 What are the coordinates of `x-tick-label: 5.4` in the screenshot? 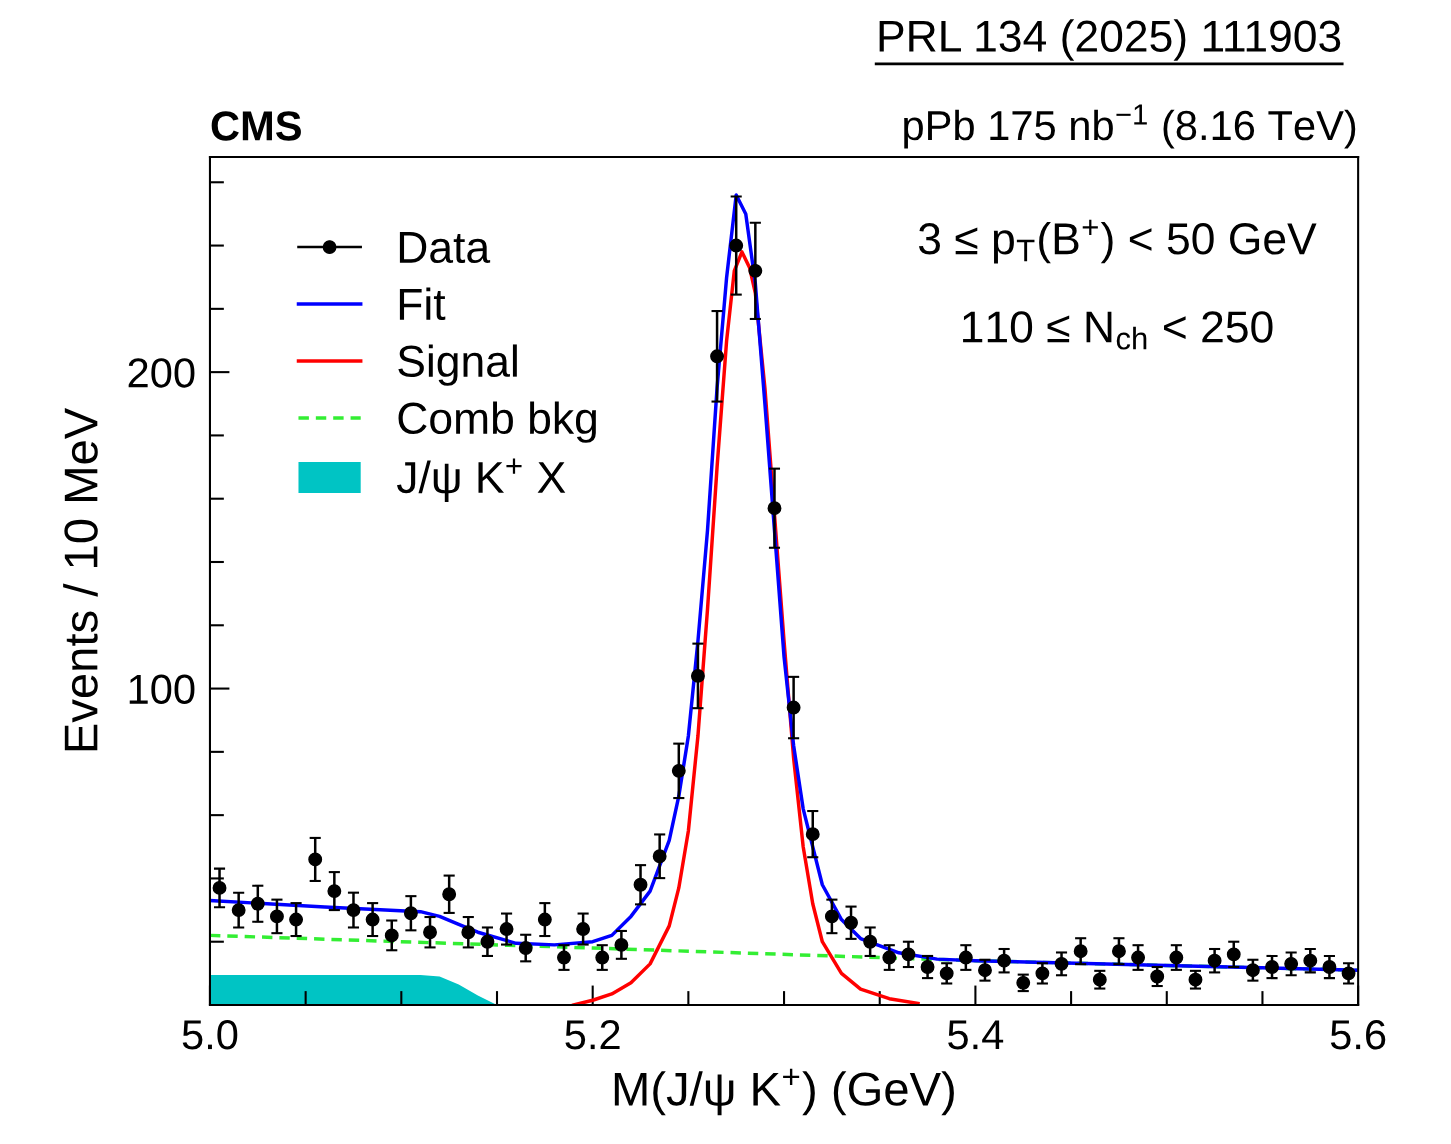 It's located at (976, 1035).